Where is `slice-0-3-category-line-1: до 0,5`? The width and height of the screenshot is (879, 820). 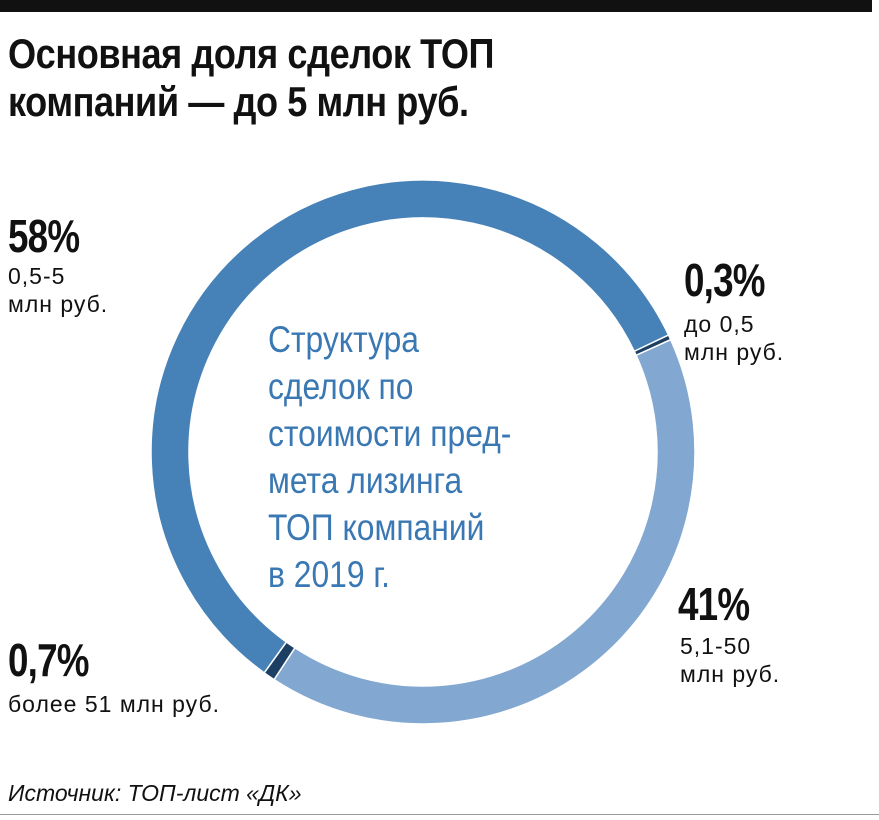 slice-0-3-category-line-1: до 0,5 is located at coordinates (719, 324).